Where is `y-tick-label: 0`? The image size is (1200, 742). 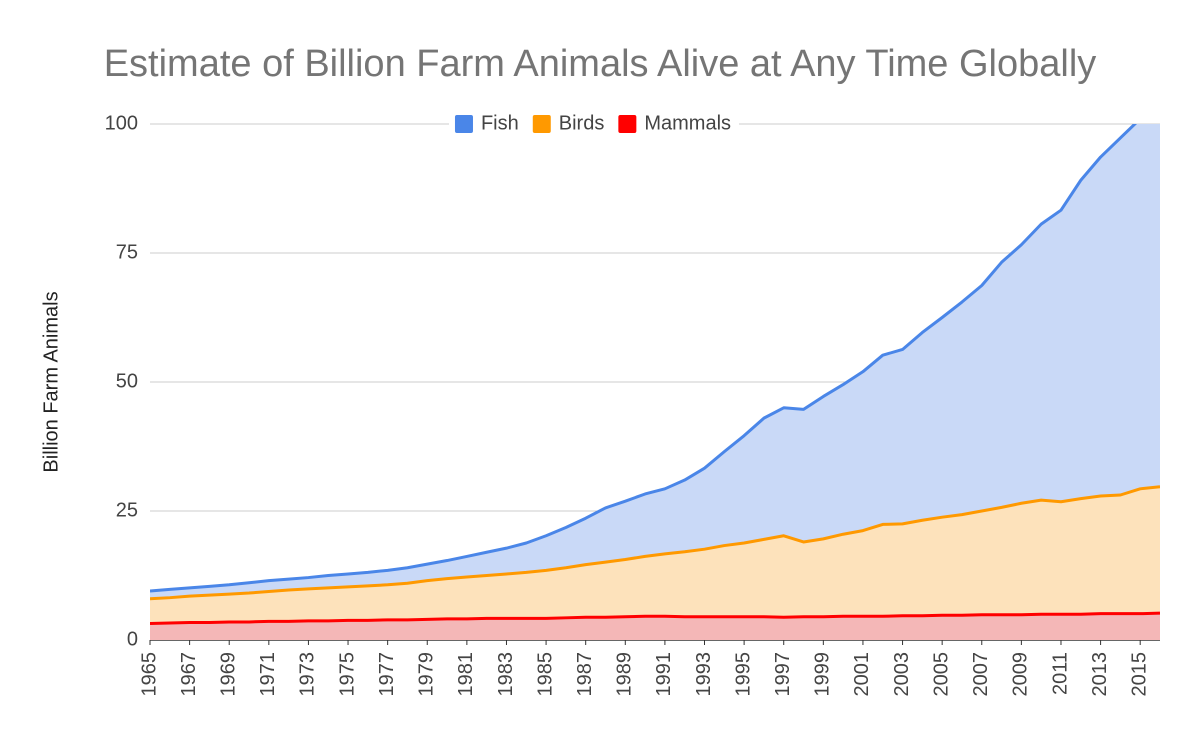
y-tick-label: 0 is located at coordinates (132, 639).